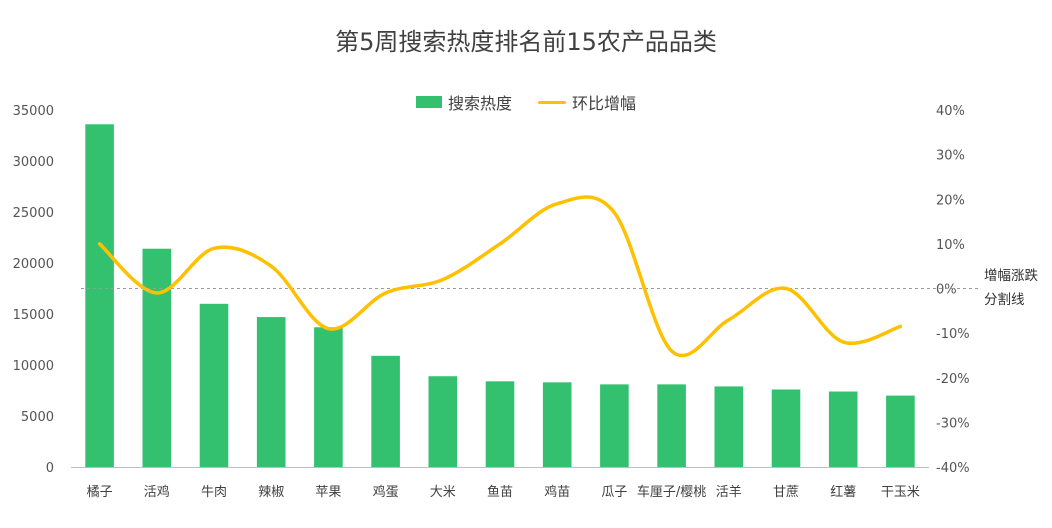 Image resolution: width=1052 pixels, height=528 pixels. Describe the element at coordinates (50, 468) in the screenshot. I see `left-tick-label: 0` at that location.